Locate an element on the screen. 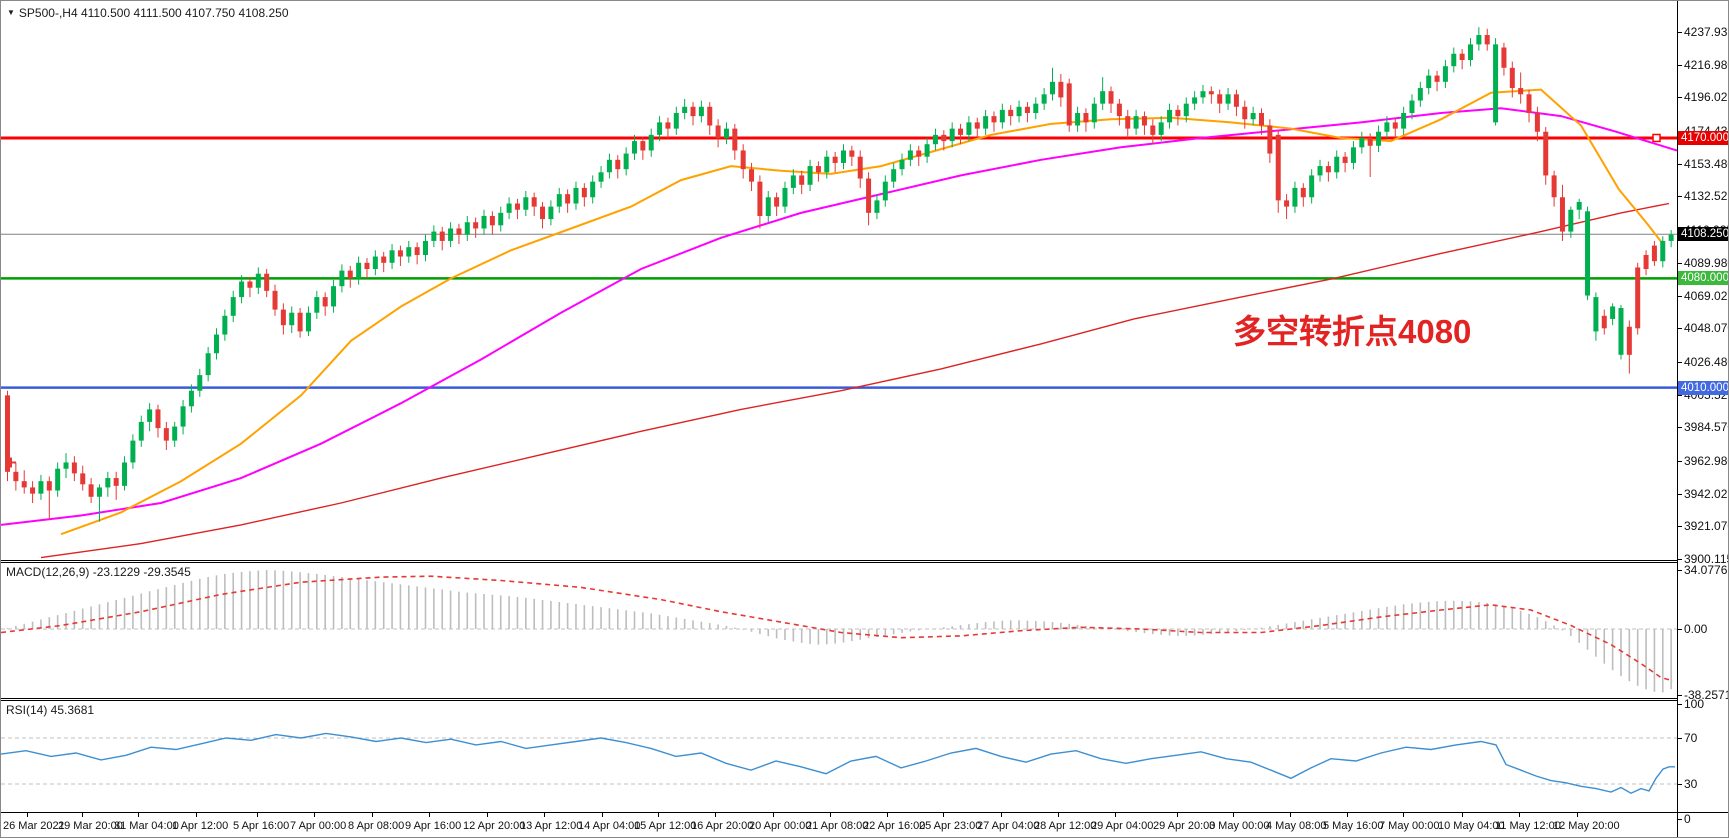  x-axis-label: 22 Apr 16:00 is located at coordinates (894, 826).